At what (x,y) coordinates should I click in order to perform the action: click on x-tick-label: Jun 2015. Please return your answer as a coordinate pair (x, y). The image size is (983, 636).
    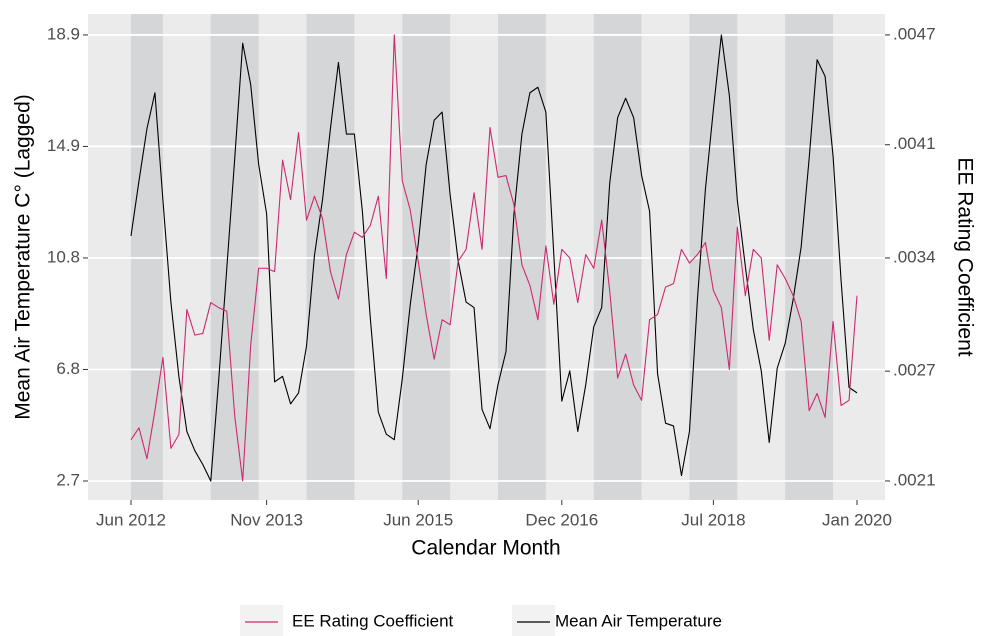
    Looking at the image, I should click on (418, 519).